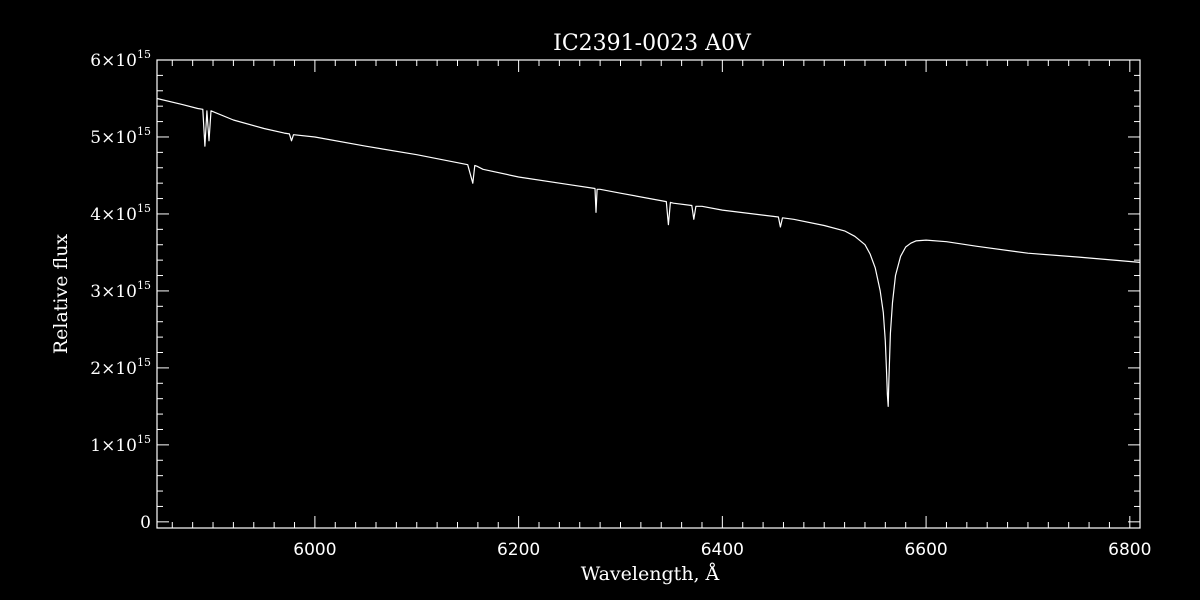  I want to click on x-tick-labels: 6000 6200 6400 6600 6800, so click(722, 550).